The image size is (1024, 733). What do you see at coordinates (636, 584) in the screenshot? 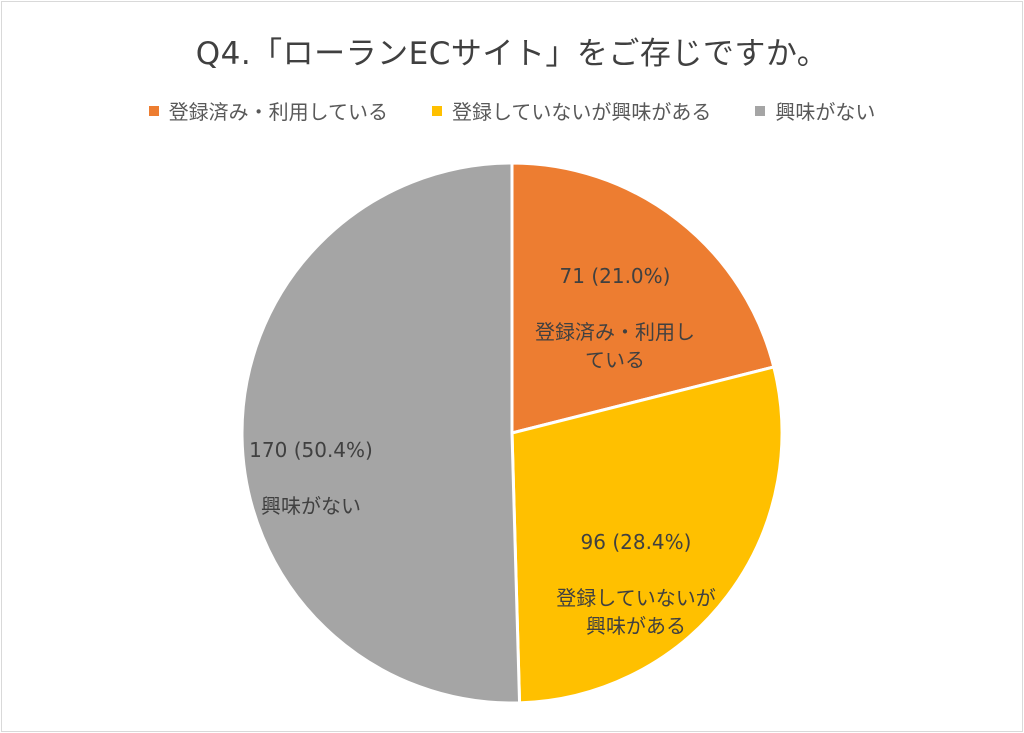
I see `data-label-interested: 96 (28.4%) 登録していないが 興味がある` at bounding box center [636, 584].